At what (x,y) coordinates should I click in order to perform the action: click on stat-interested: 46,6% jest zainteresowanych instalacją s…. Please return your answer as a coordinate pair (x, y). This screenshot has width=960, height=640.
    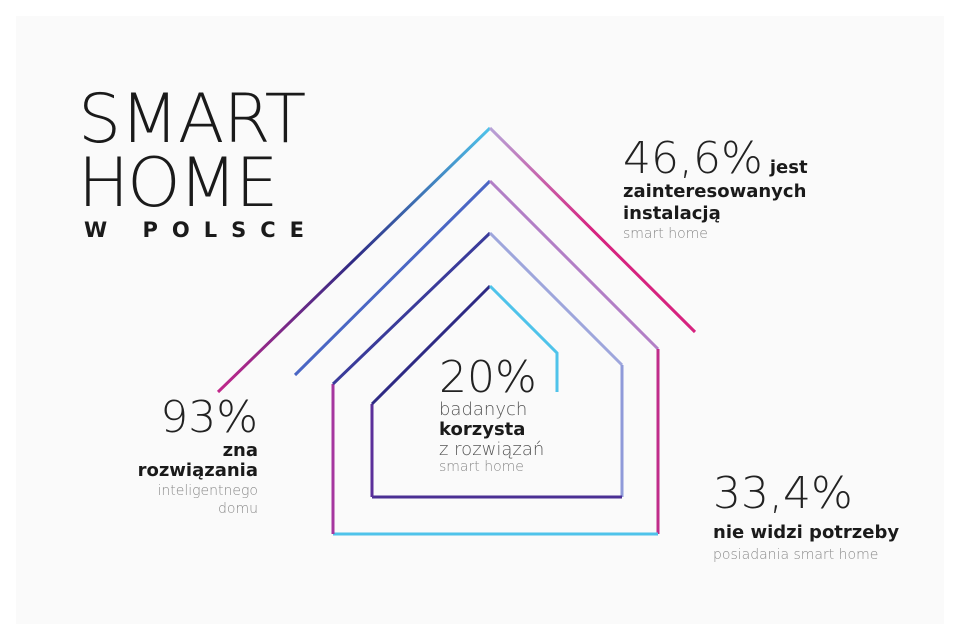
    Looking at the image, I should click on (715, 190).